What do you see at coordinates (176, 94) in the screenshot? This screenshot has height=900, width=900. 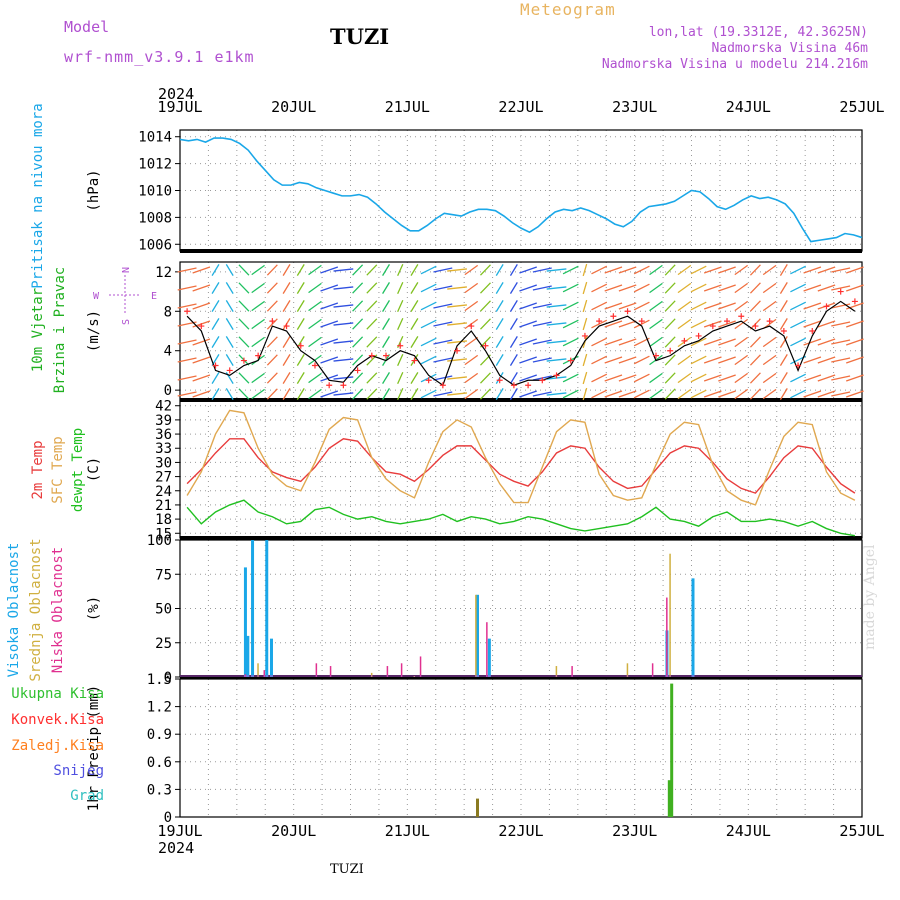 I see `year-label-top: 2024` at bounding box center [176, 94].